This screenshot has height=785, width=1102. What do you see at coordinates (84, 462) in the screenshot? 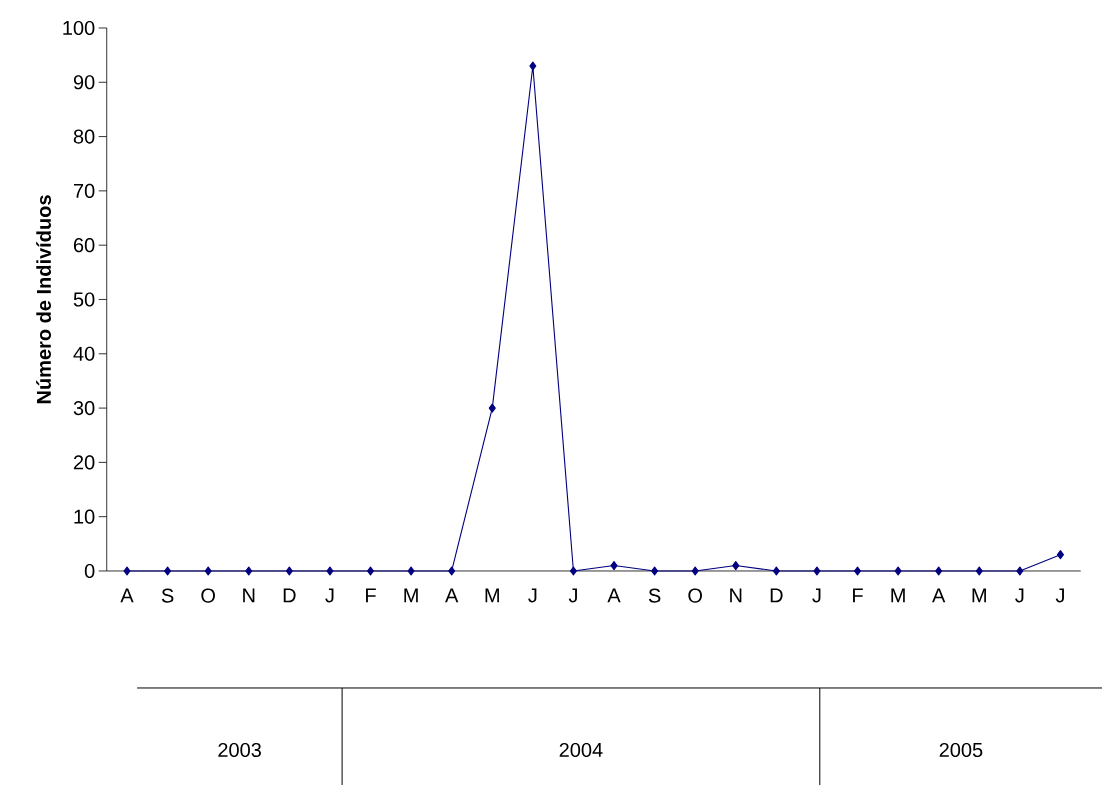
I see `y-tick-label: 20` at bounding box center [84, 462].